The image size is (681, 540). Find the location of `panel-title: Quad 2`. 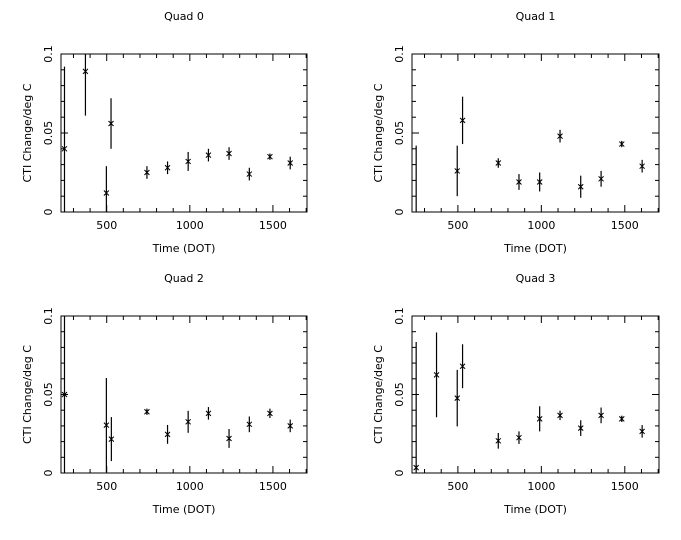

panel-title: Quad 2 is located at coordinates (184, 278).